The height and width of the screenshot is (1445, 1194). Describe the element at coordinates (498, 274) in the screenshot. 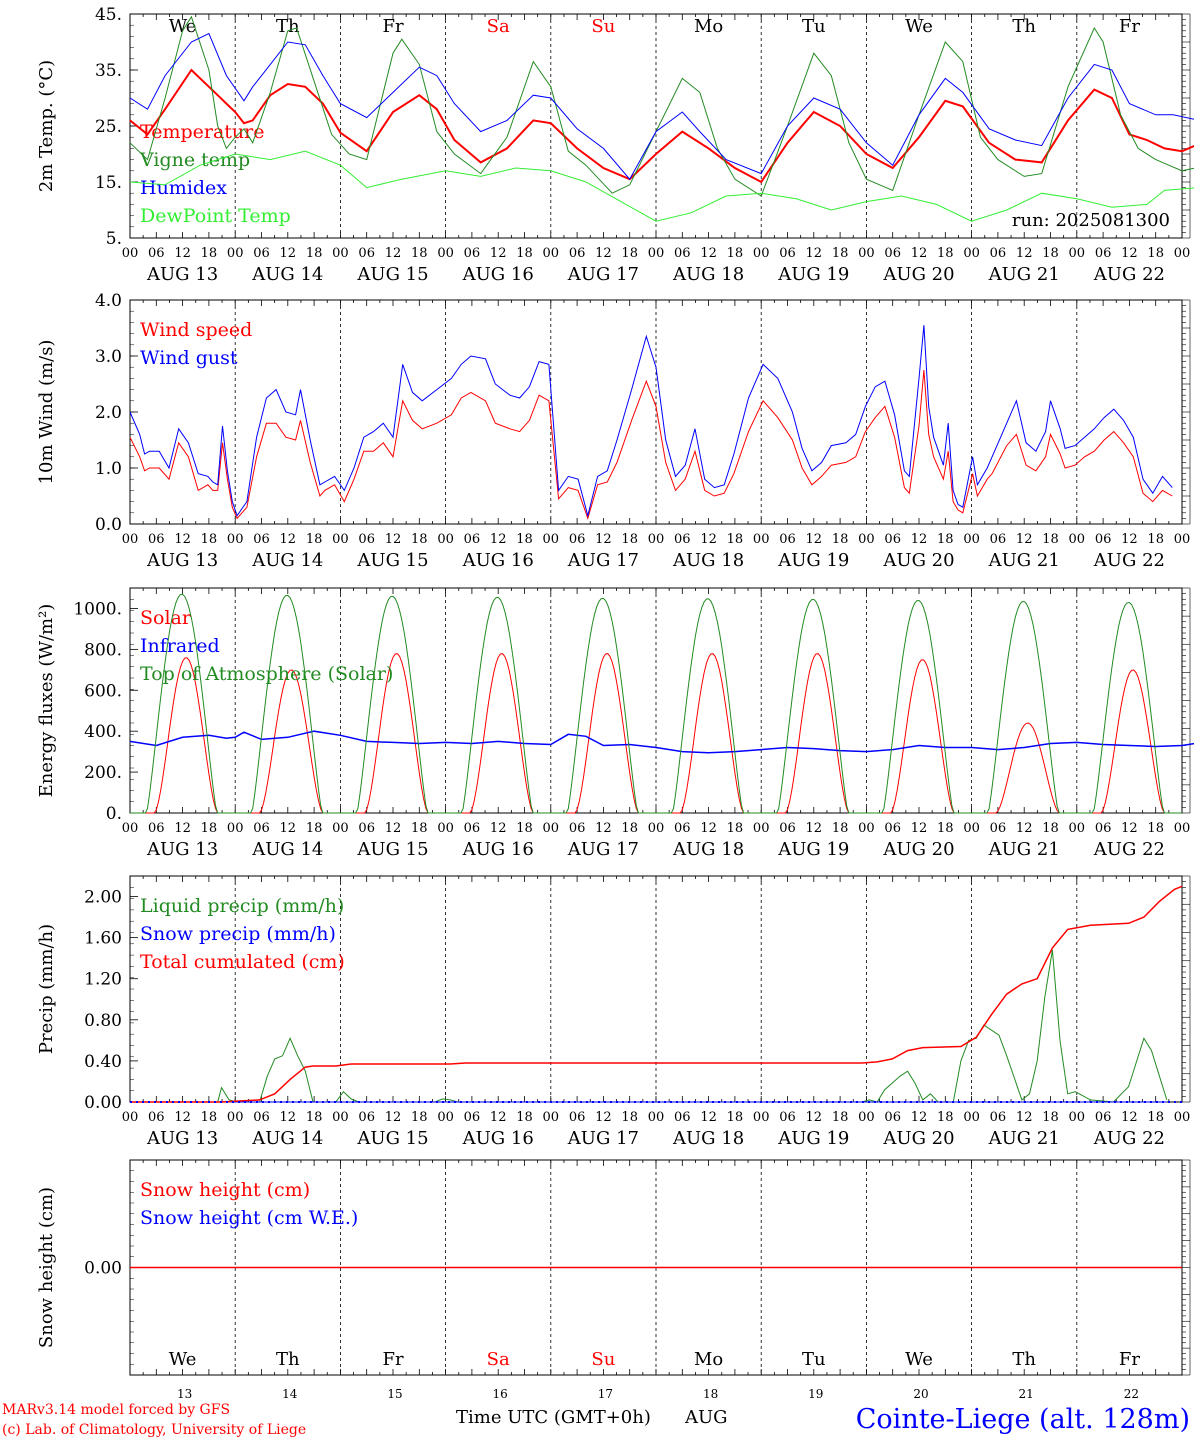

I see `date-label: AUG 16` at that location.